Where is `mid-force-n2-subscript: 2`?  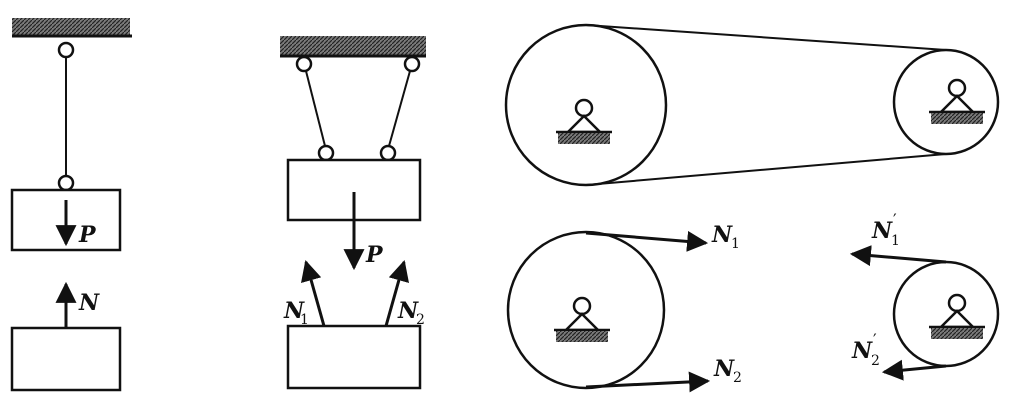 mid-force-n2-subscript: 2 is located at coordinates (420, 320).